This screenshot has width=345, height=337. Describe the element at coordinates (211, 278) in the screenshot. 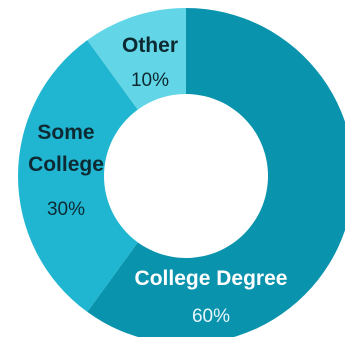

I see `slice-label-college-degree: College Degree` at that location.